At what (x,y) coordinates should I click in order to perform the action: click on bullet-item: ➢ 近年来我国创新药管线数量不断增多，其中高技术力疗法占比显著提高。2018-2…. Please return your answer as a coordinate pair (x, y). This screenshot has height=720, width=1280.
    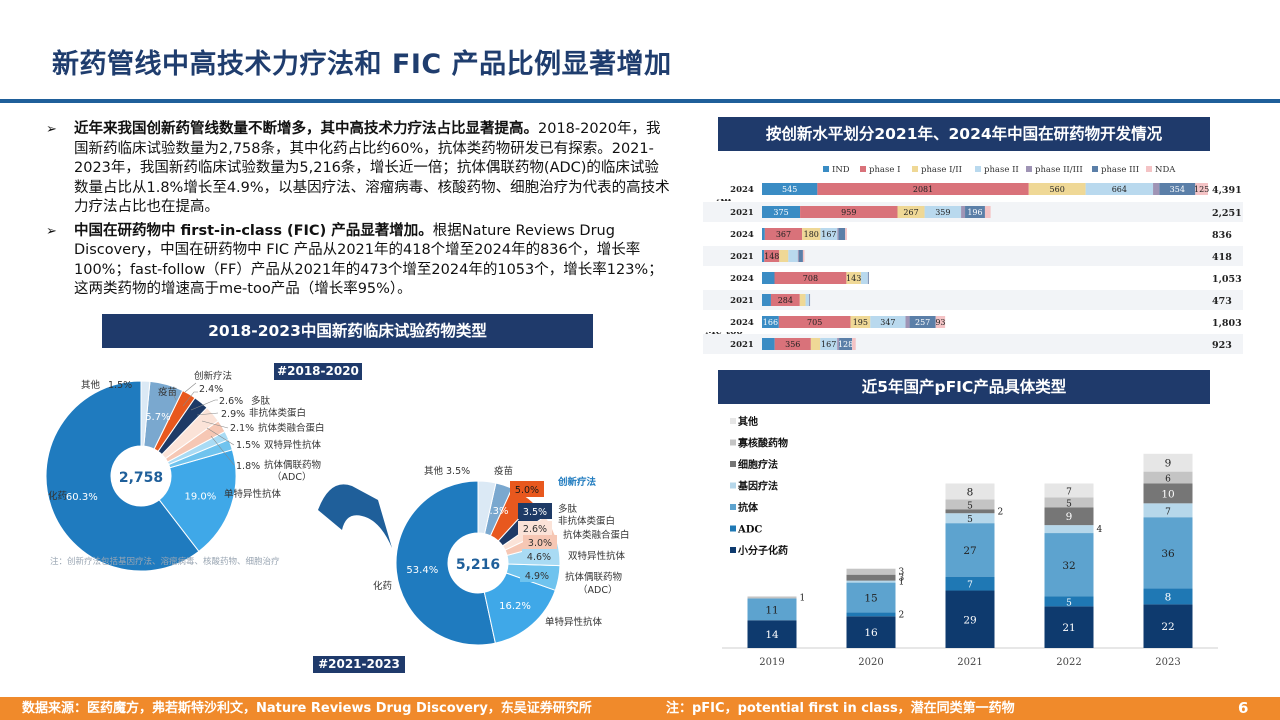
    Looking at the image, I should click on (359, 169).